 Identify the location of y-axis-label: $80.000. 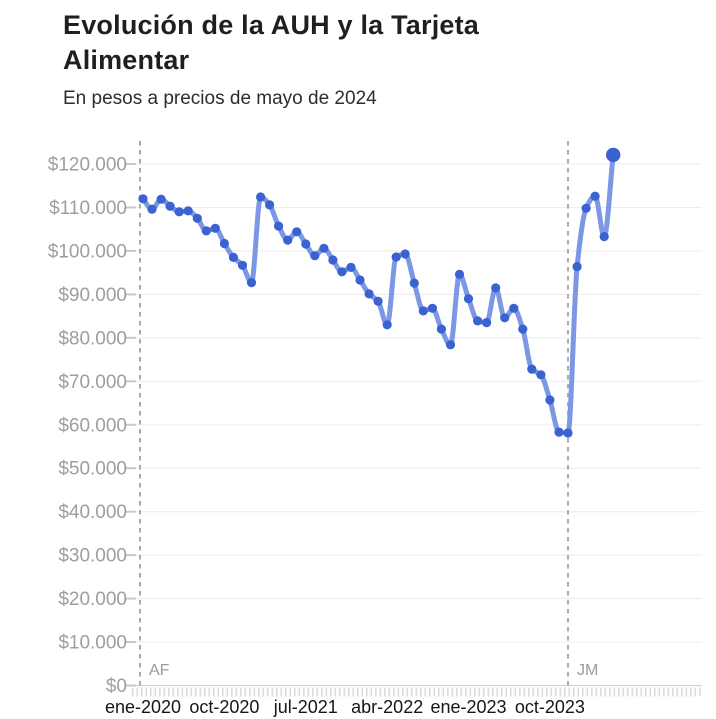
(92, 338).